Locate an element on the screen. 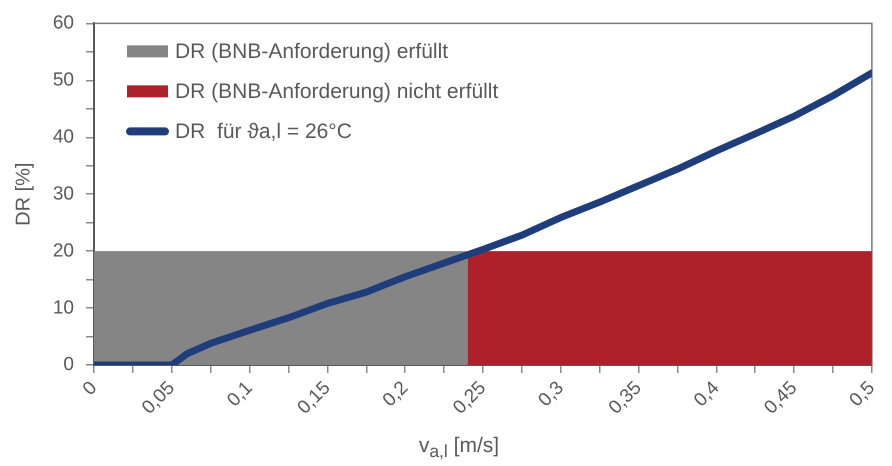  x-tick-label: 0,3 is located at coordinates (551, 394).